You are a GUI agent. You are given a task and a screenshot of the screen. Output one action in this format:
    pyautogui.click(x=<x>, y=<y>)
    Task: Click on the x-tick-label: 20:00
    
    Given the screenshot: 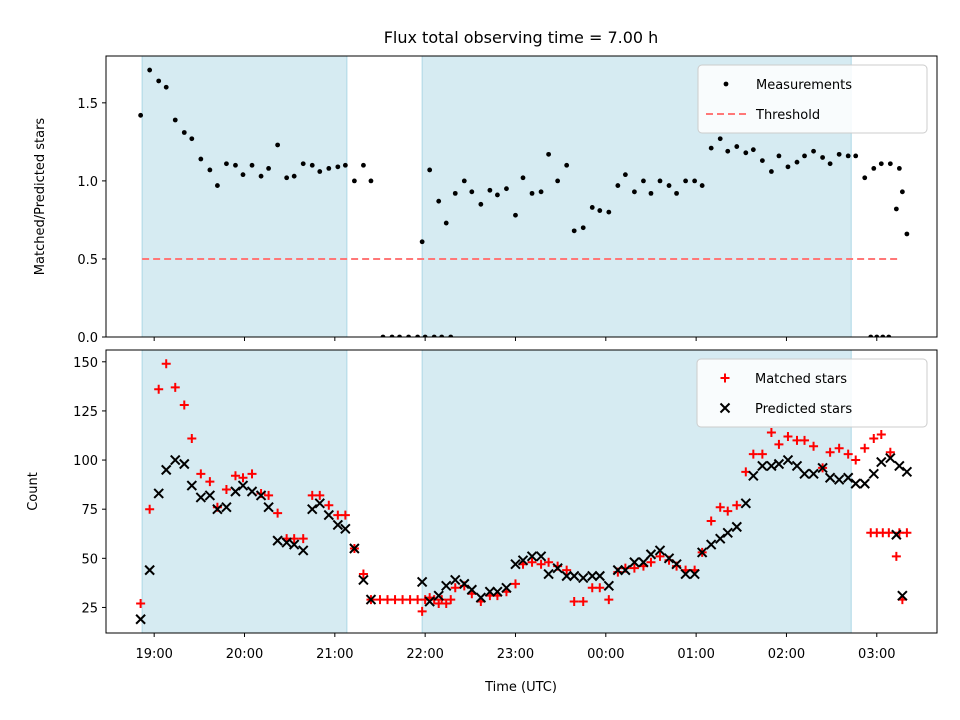 What is the action you would take?
    pyautogui.click(x=244, y=654)
    